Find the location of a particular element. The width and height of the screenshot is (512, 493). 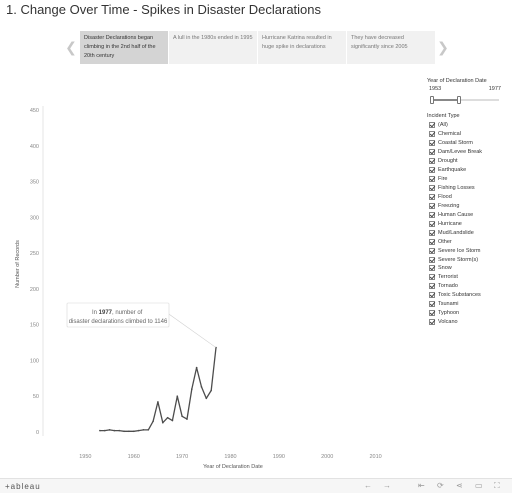

redo-icon: → is located at coordinates (387, 485).